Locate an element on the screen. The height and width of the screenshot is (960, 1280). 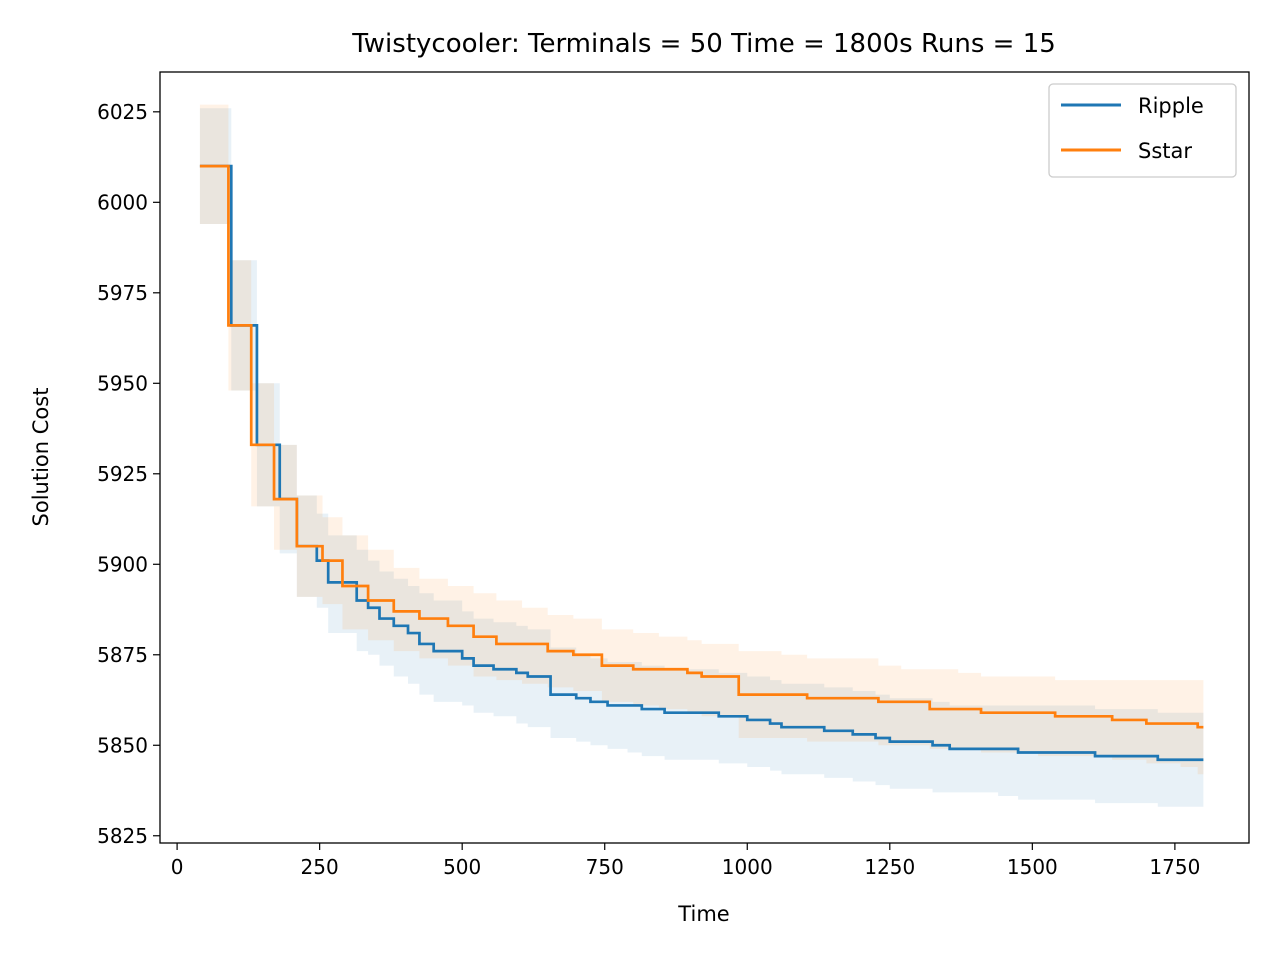
x-axis: 0 250 500 750 1000 1250 1500 1750 is located at coordinates (685, 861).